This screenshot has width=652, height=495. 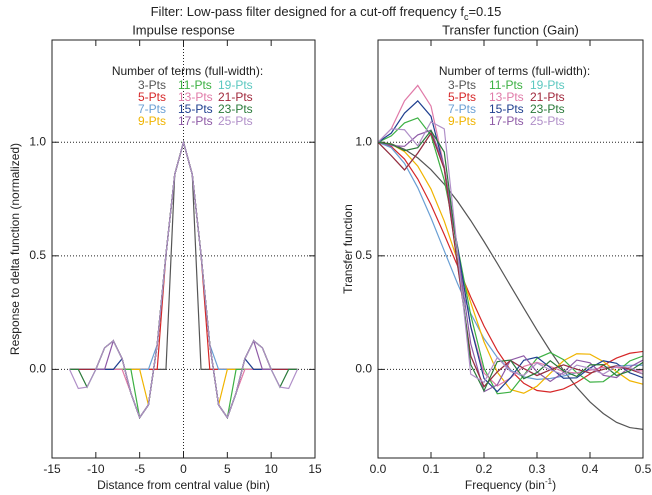 I want to click on x-tick-label: 0, so click(x=183, y=469).